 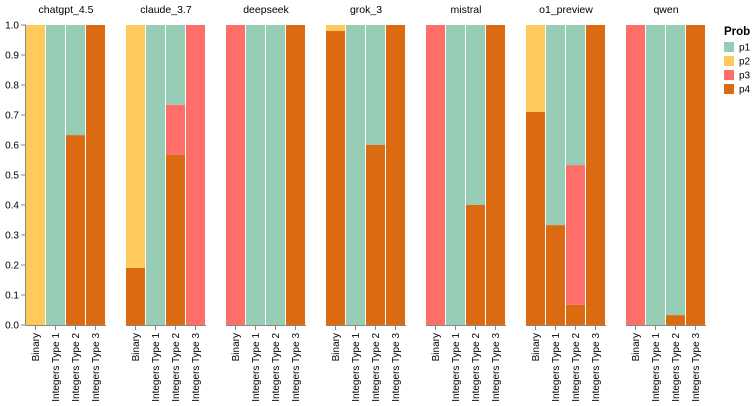 What do you see at coordinates (266, 10) in the screenshot?
I see `facet-title: deepseek` at bounding box center [266, 10].